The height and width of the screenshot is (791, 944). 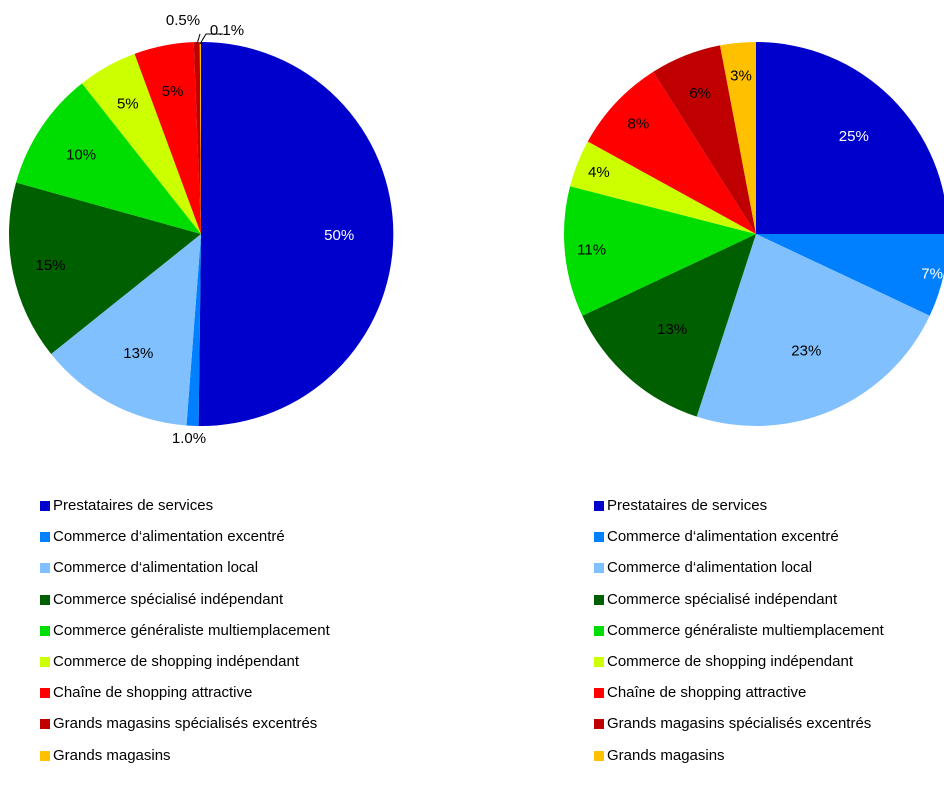 What do you see at coordinates (639, 124) in the screenshot?
I see `right-data-label-chaine-de-shopping-attractive: 8%` at bounding box center [639, 124].